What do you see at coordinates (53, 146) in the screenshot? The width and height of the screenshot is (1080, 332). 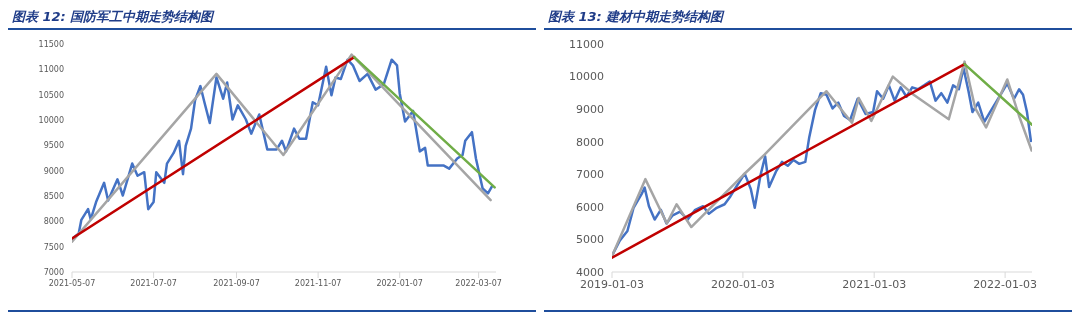 I see `y-tick-label: 9500` at bounding box center [53, 146].